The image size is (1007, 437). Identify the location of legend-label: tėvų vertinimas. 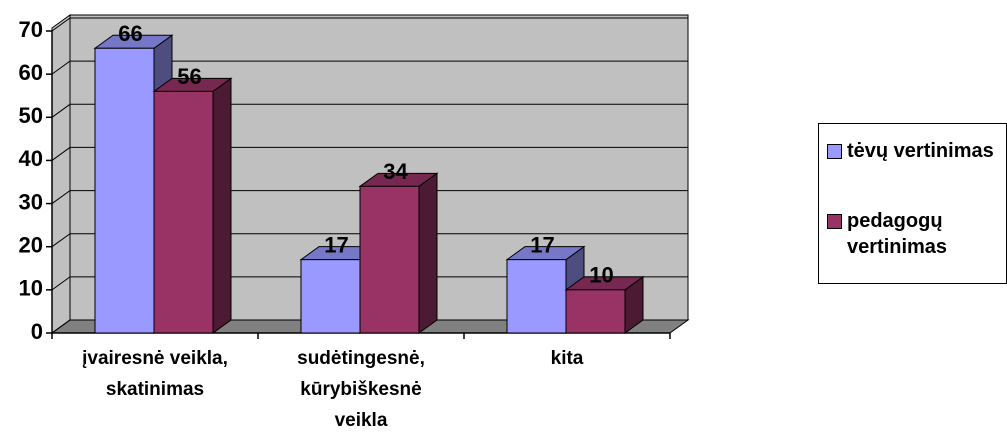
(920, 151).